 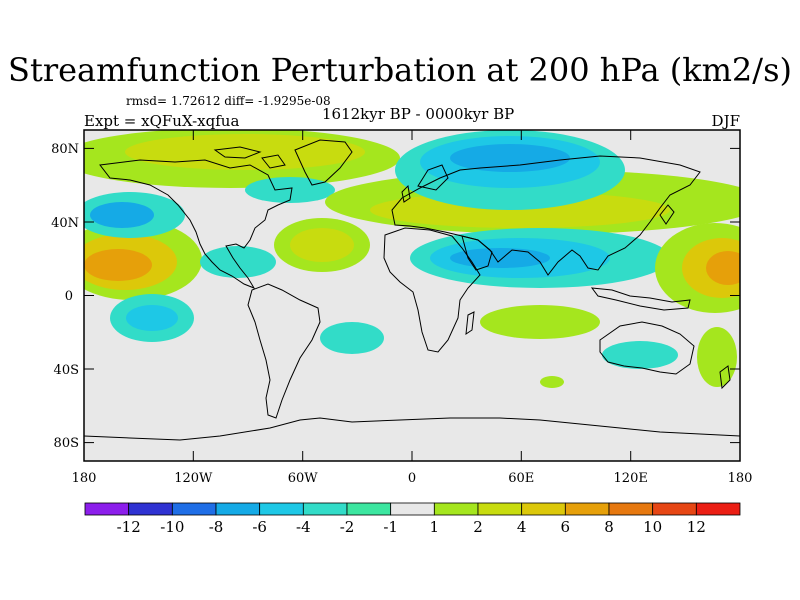 What do you see at coordinates (66, 370) in the screenshot?
I see `lat-label-40s: 40S` at bounding box center [66, 370].